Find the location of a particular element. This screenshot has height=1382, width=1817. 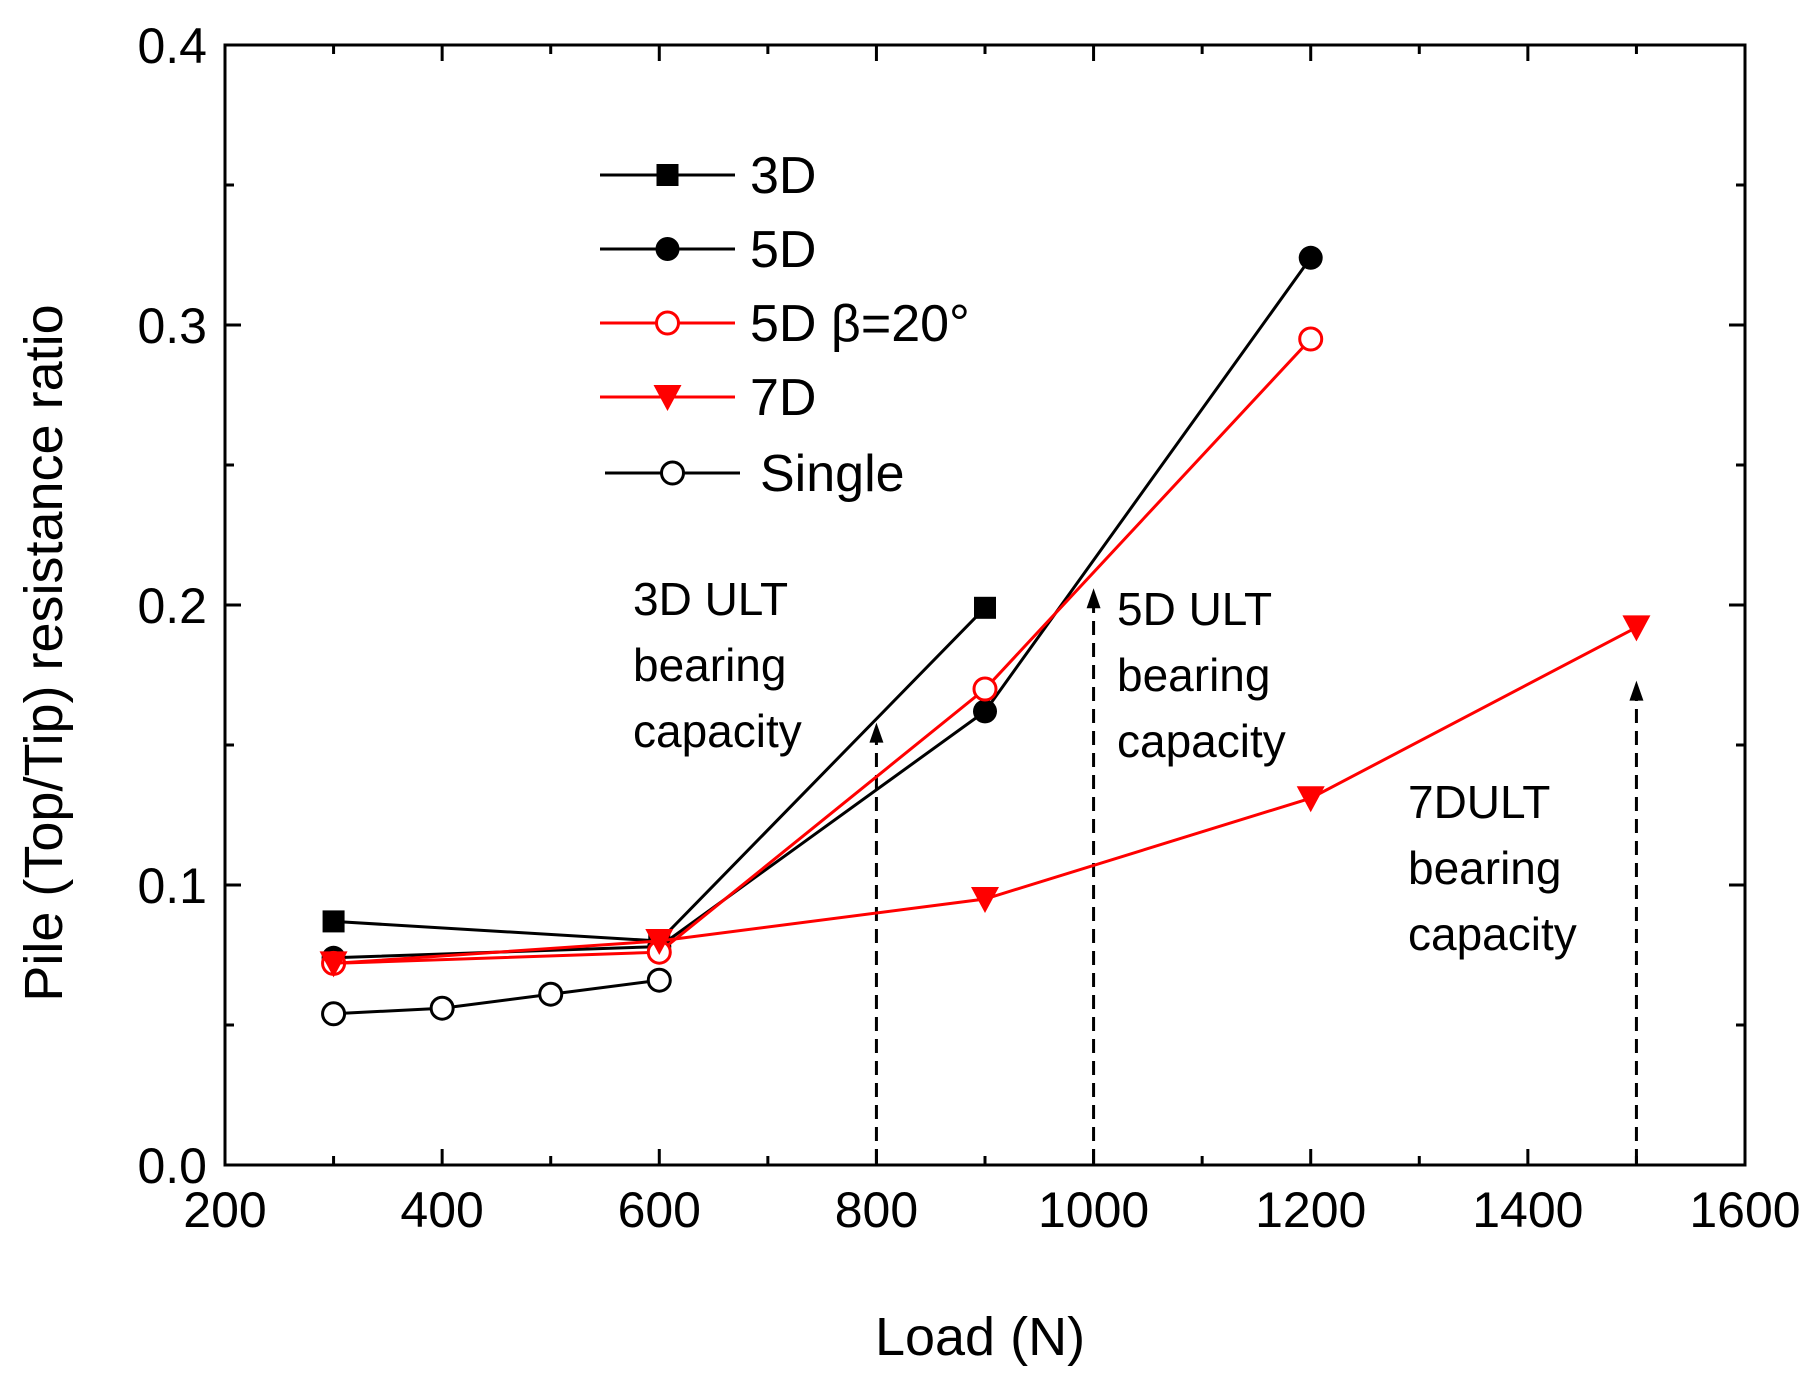

annotation-text: 7DULT is located at coordinates (1479, 802).